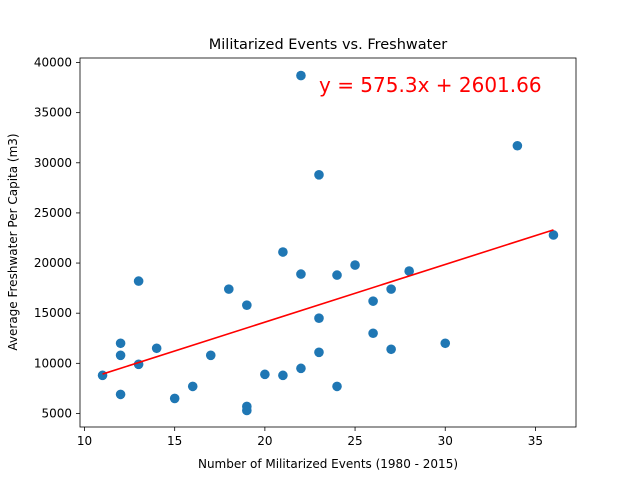 The image size is (640, 480). Describe the element at coordinates (535, 441) in the screenshot. I see `x-tick-label: 35` at that location.